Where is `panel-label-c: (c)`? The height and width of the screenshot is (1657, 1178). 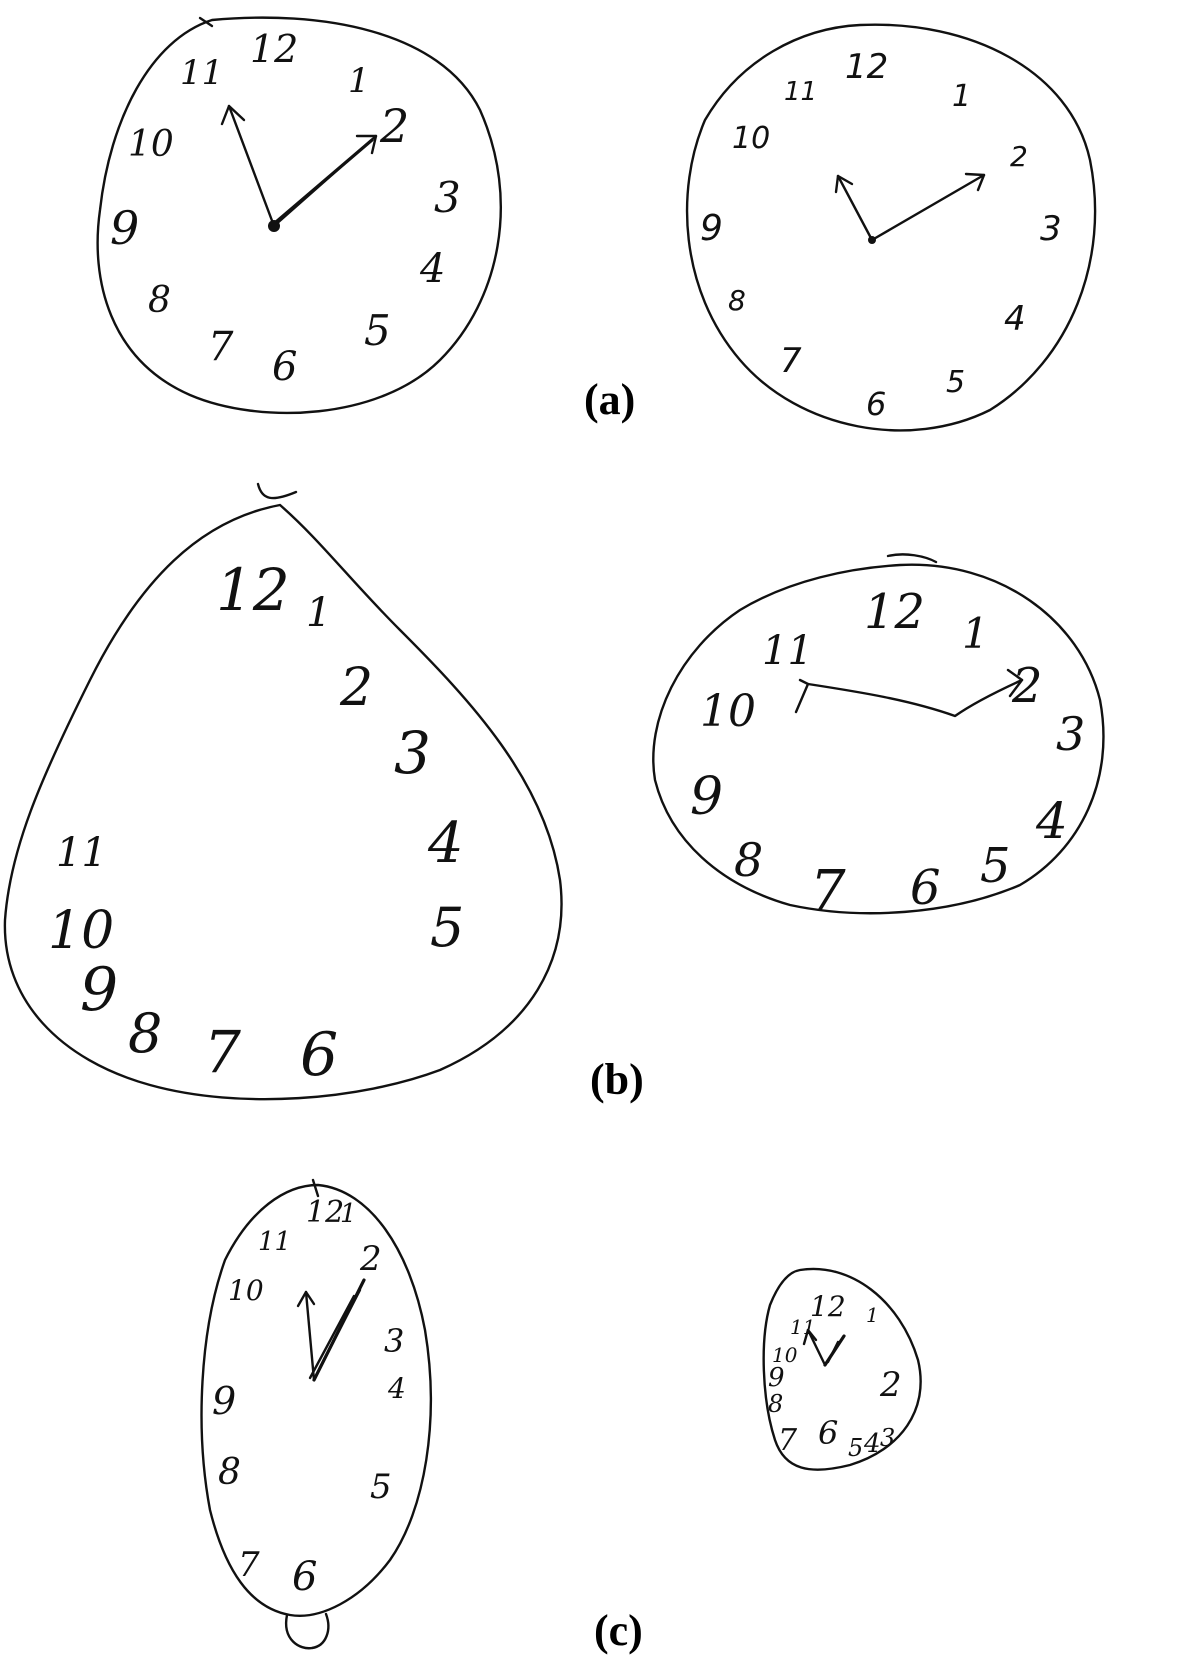
panel-label-c: (c) is located at coordinates (618, 1630).